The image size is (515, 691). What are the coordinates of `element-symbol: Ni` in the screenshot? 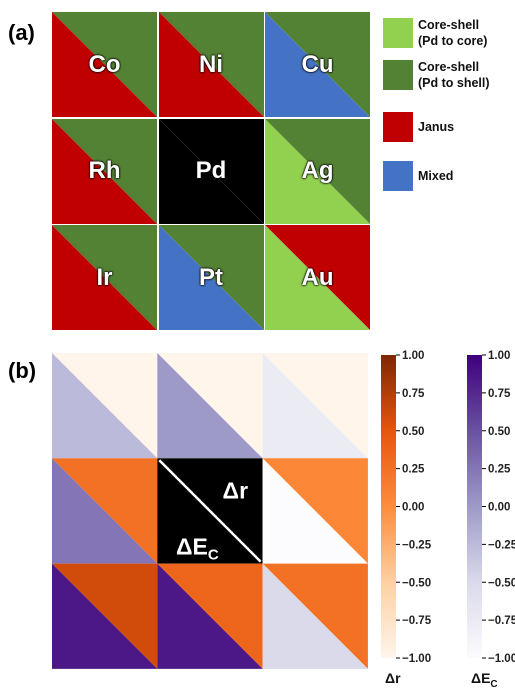 It's located at (211, 64).